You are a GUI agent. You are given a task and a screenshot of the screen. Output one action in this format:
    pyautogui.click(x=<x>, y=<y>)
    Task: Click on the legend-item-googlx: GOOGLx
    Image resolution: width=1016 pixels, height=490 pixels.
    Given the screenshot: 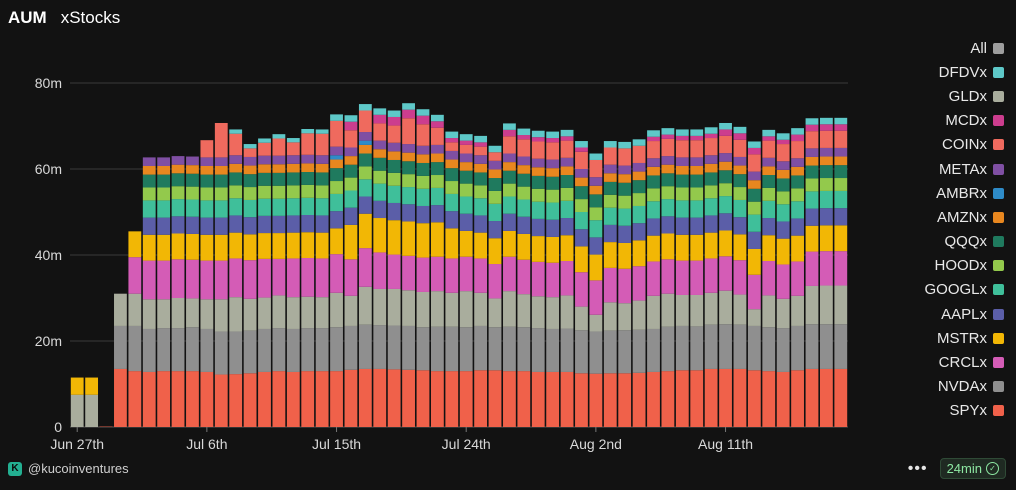 What is the action you would take?
    pyautogui.click(x=944, y=290)
    